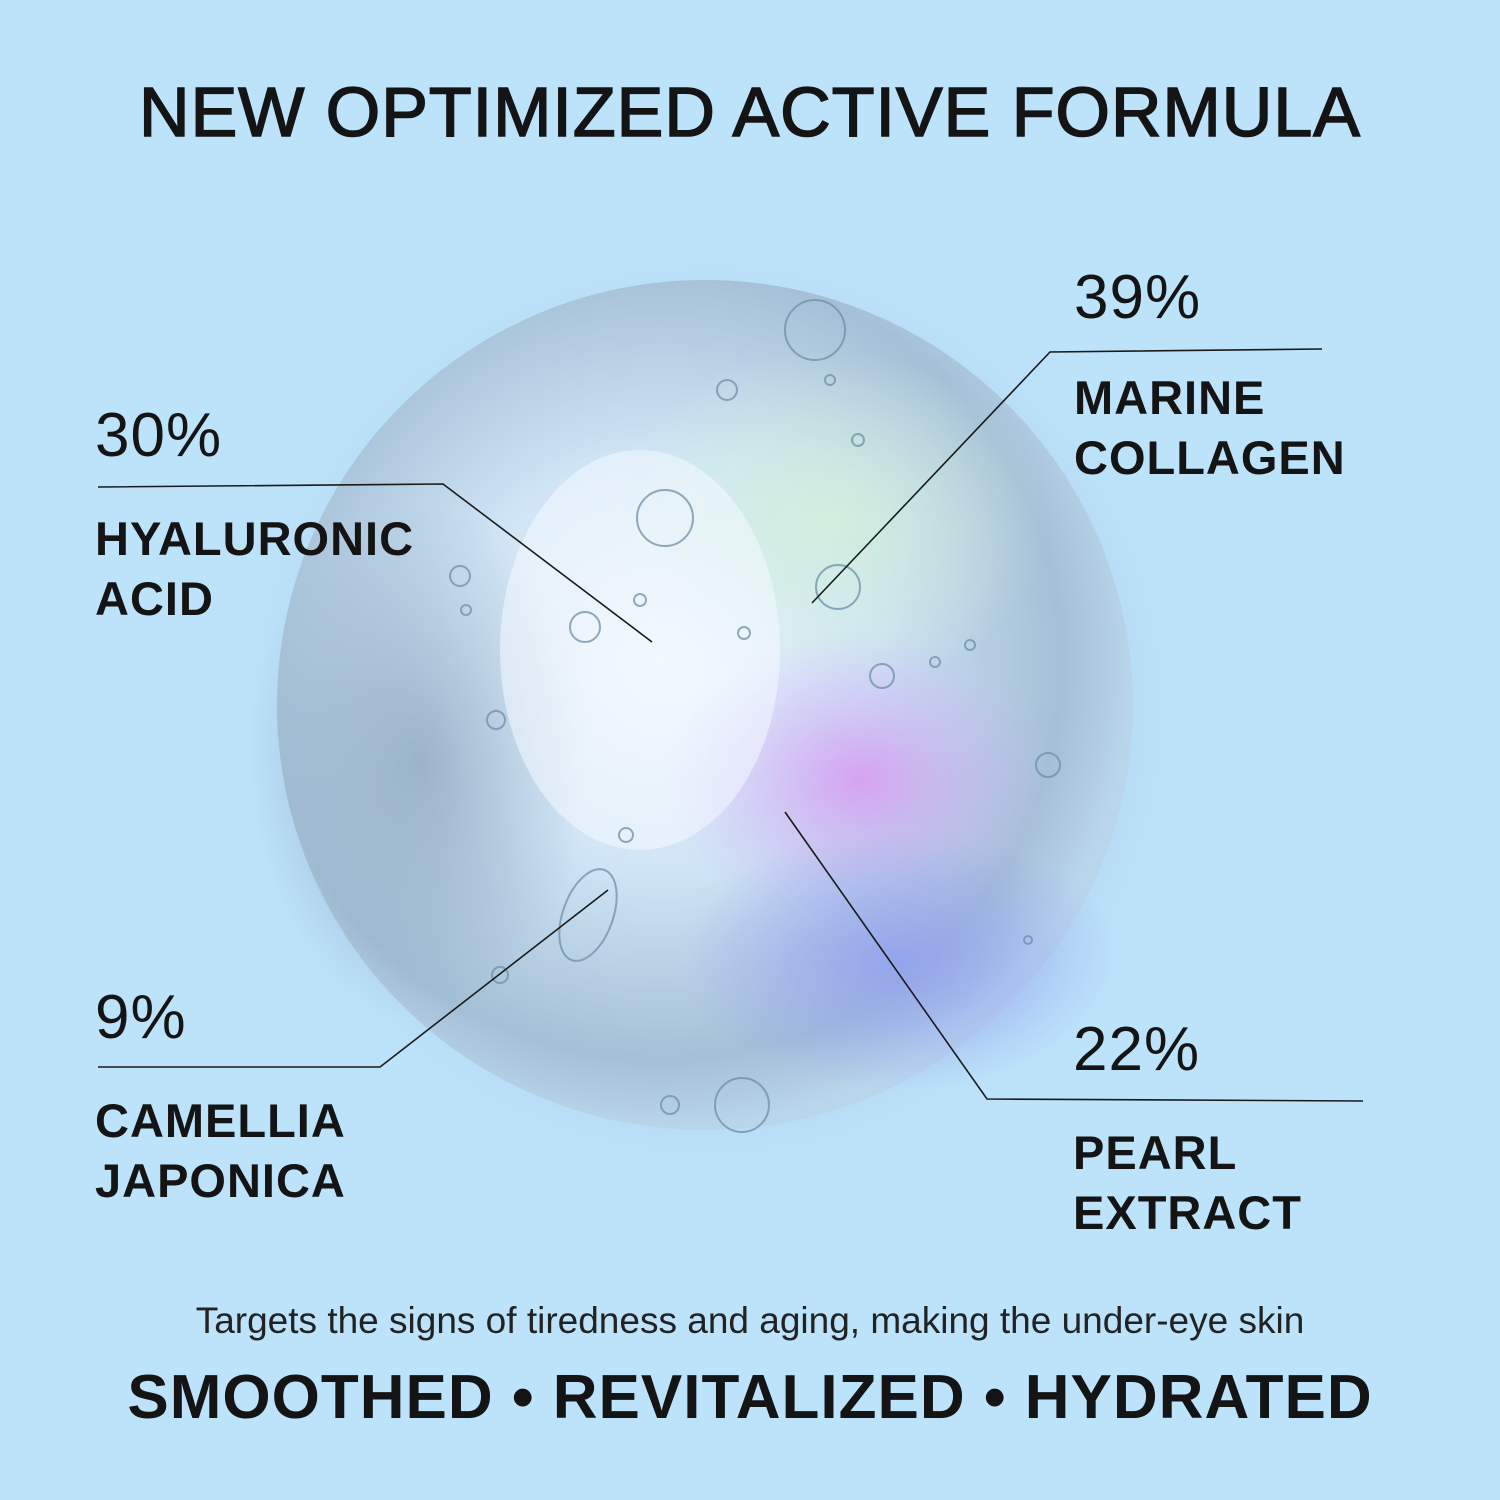 The height and width of the screenshot is (1500, 1500). What do you see at coordinates (159, 435) in the screenshot?
I see `ingredient-percent: 30%` at bounding box center [159, 435].